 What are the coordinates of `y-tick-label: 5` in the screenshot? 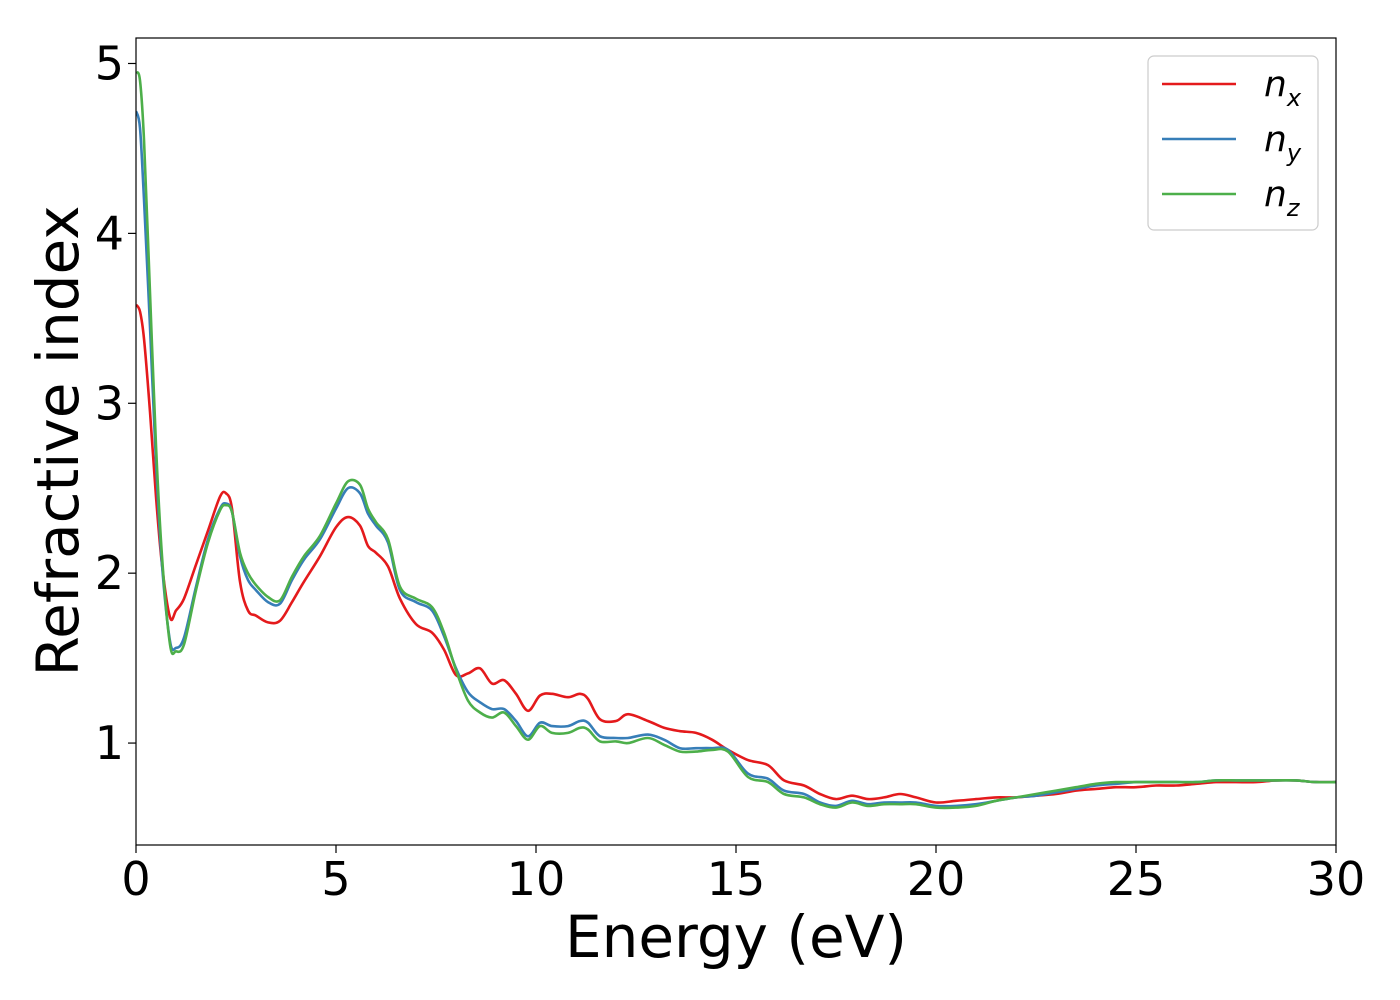 It's located at (109, 63).